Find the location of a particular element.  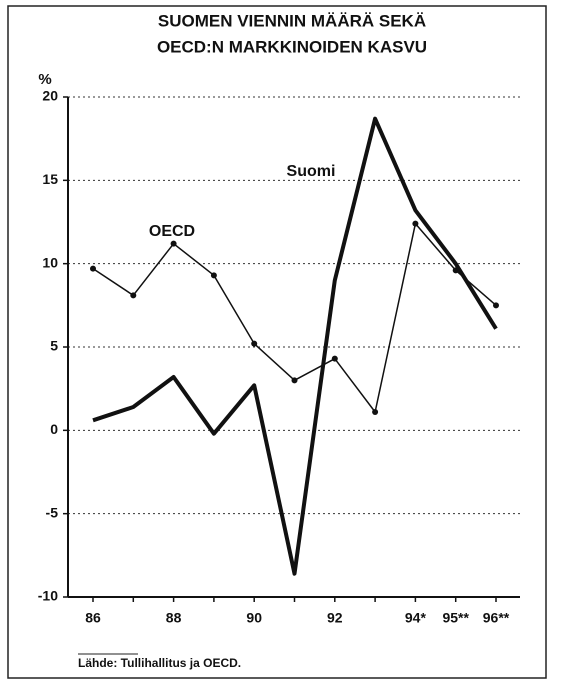

y-tick-label: 20 is located at coordinates (50, 96).